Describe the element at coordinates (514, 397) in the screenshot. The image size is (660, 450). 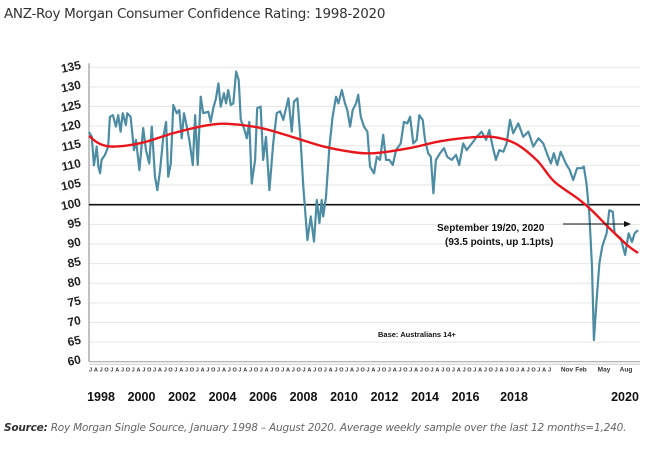
I see `year-label: 2018` at that location.